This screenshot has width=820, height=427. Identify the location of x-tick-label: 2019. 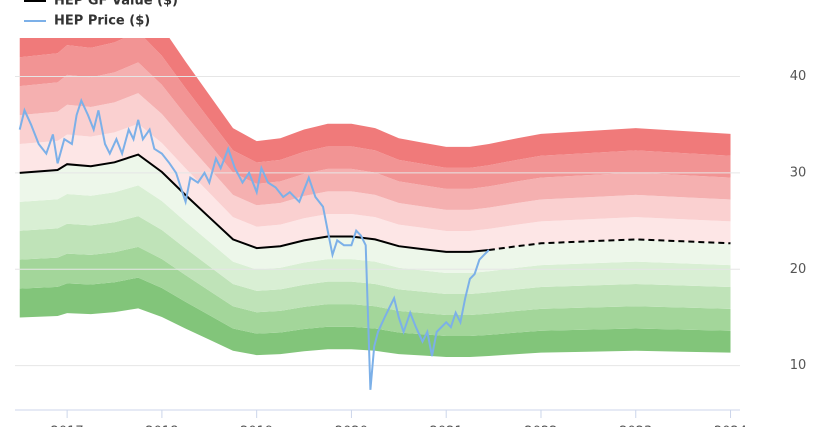
(256, 426).